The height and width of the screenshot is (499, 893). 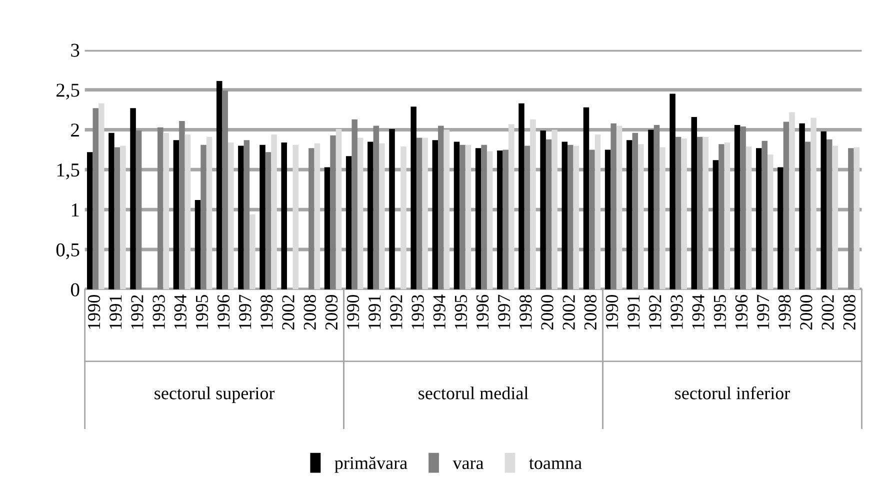 I want to click on legend-label: vara, so click(x=468, y=465).